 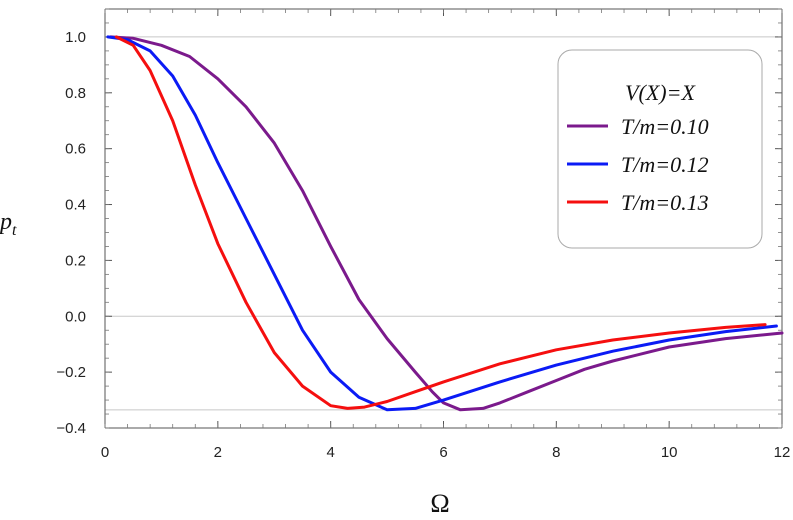 What do you see at coordinates (105, 452) in the screenshot?
I see `x-tick-label: 0` at bounding box center [105, 452].